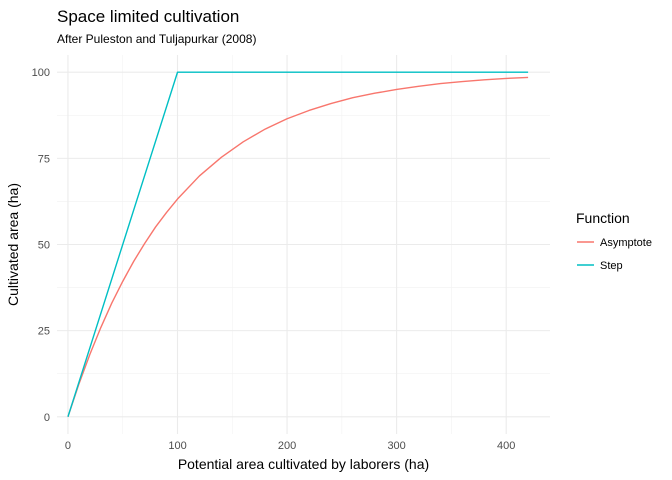 The image size is (672, 480). Describe the element at coordinates (611, 266) in the screenshot. I see `legend-label-step: Step` at that location.